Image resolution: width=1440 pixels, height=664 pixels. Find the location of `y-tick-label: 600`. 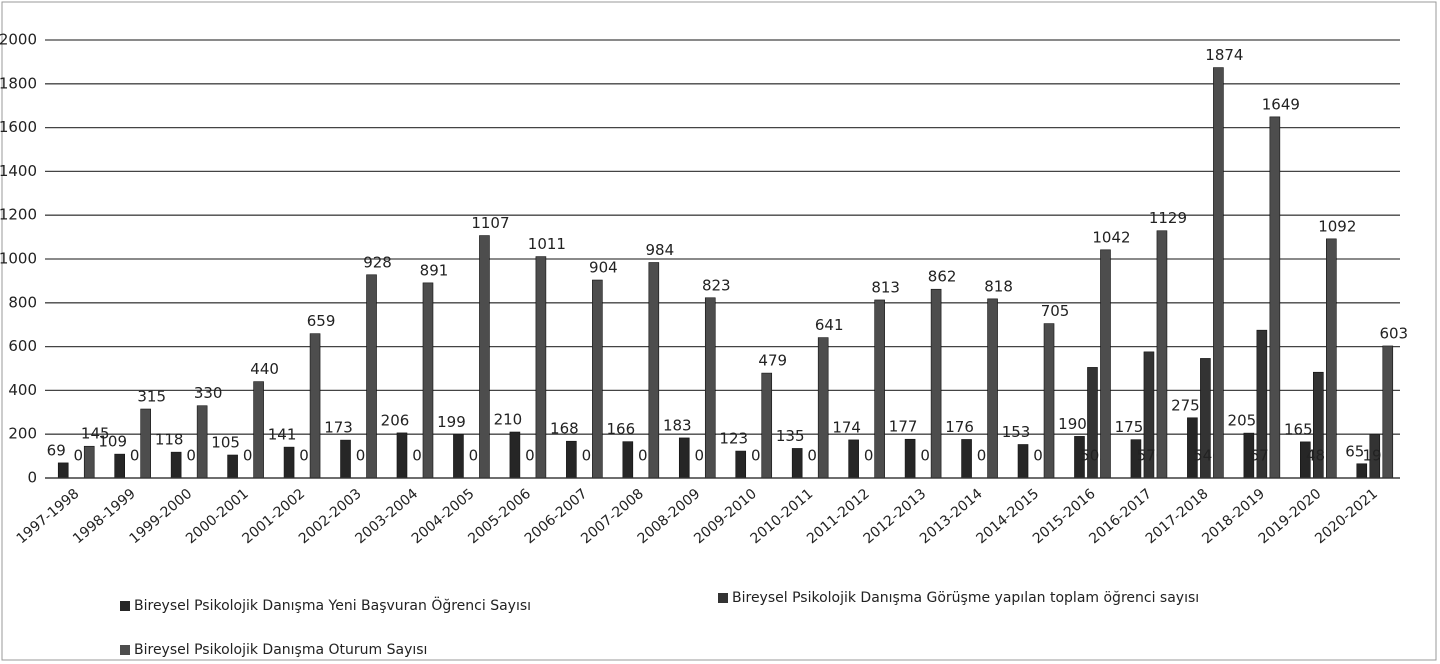

y-tick-label: 600 is located at coordinates (22, 346).